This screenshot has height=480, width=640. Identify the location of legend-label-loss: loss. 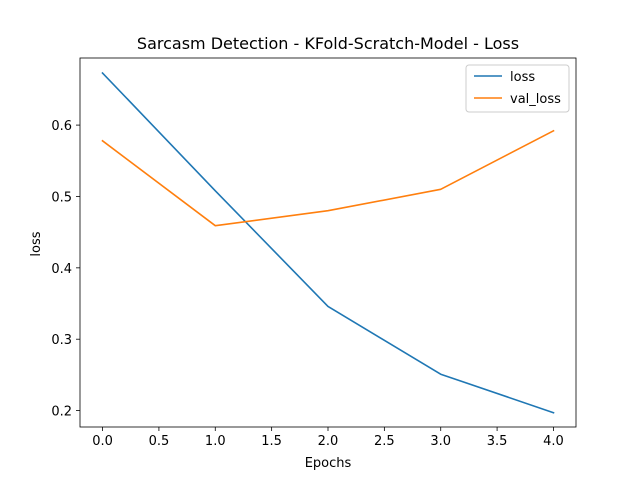
(522, 77).